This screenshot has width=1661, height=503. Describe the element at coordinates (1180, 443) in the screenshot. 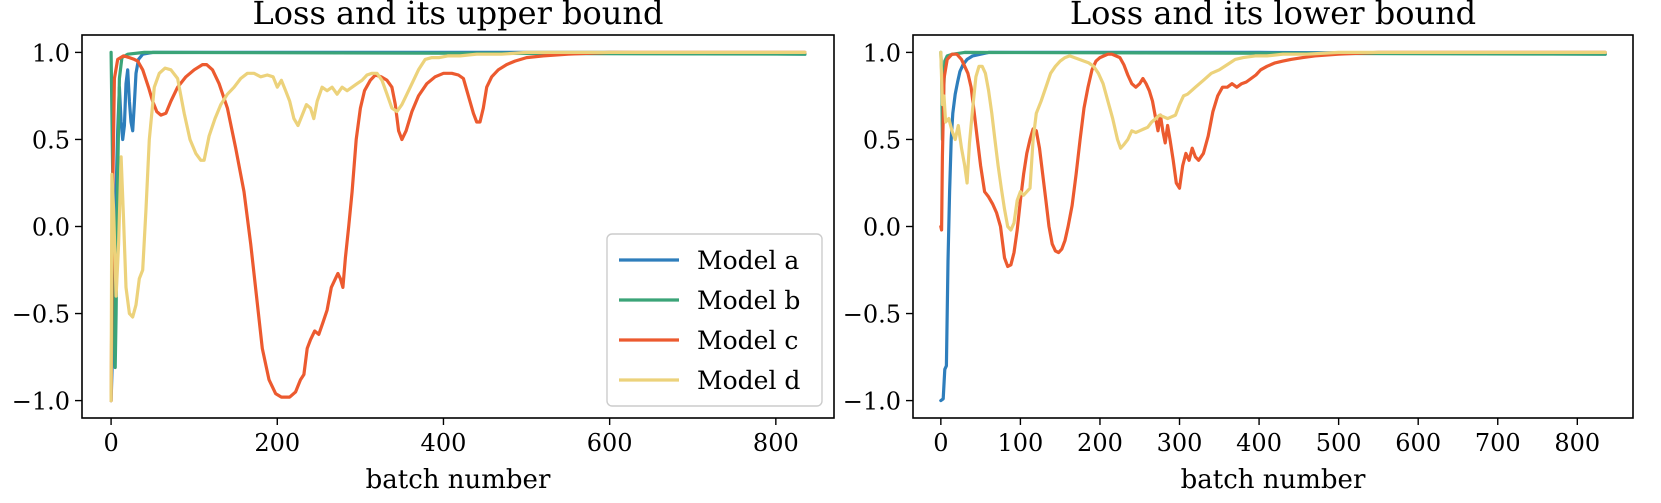

I see `x-tick-label: 300` at that location.